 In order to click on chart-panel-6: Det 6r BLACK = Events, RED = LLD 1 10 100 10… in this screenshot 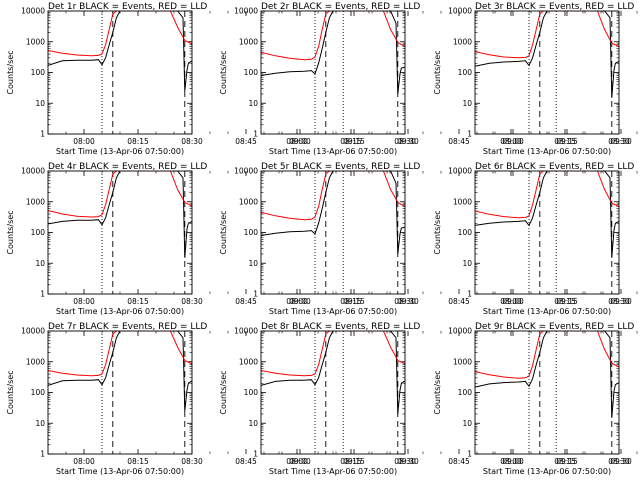, I will do `click(535, 239)`.